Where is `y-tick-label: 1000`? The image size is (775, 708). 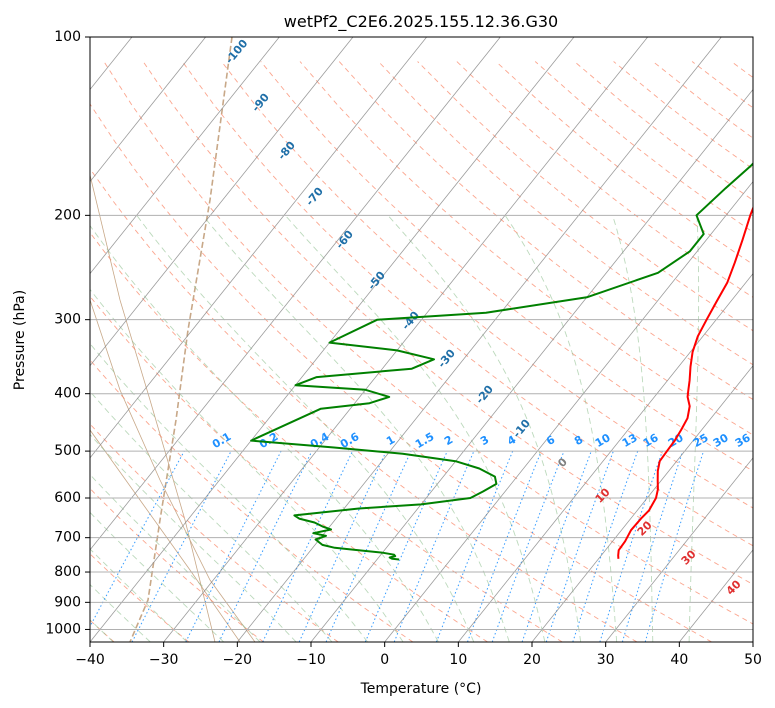 y-tick-label: 1000 is located at coordinates (63, 629).